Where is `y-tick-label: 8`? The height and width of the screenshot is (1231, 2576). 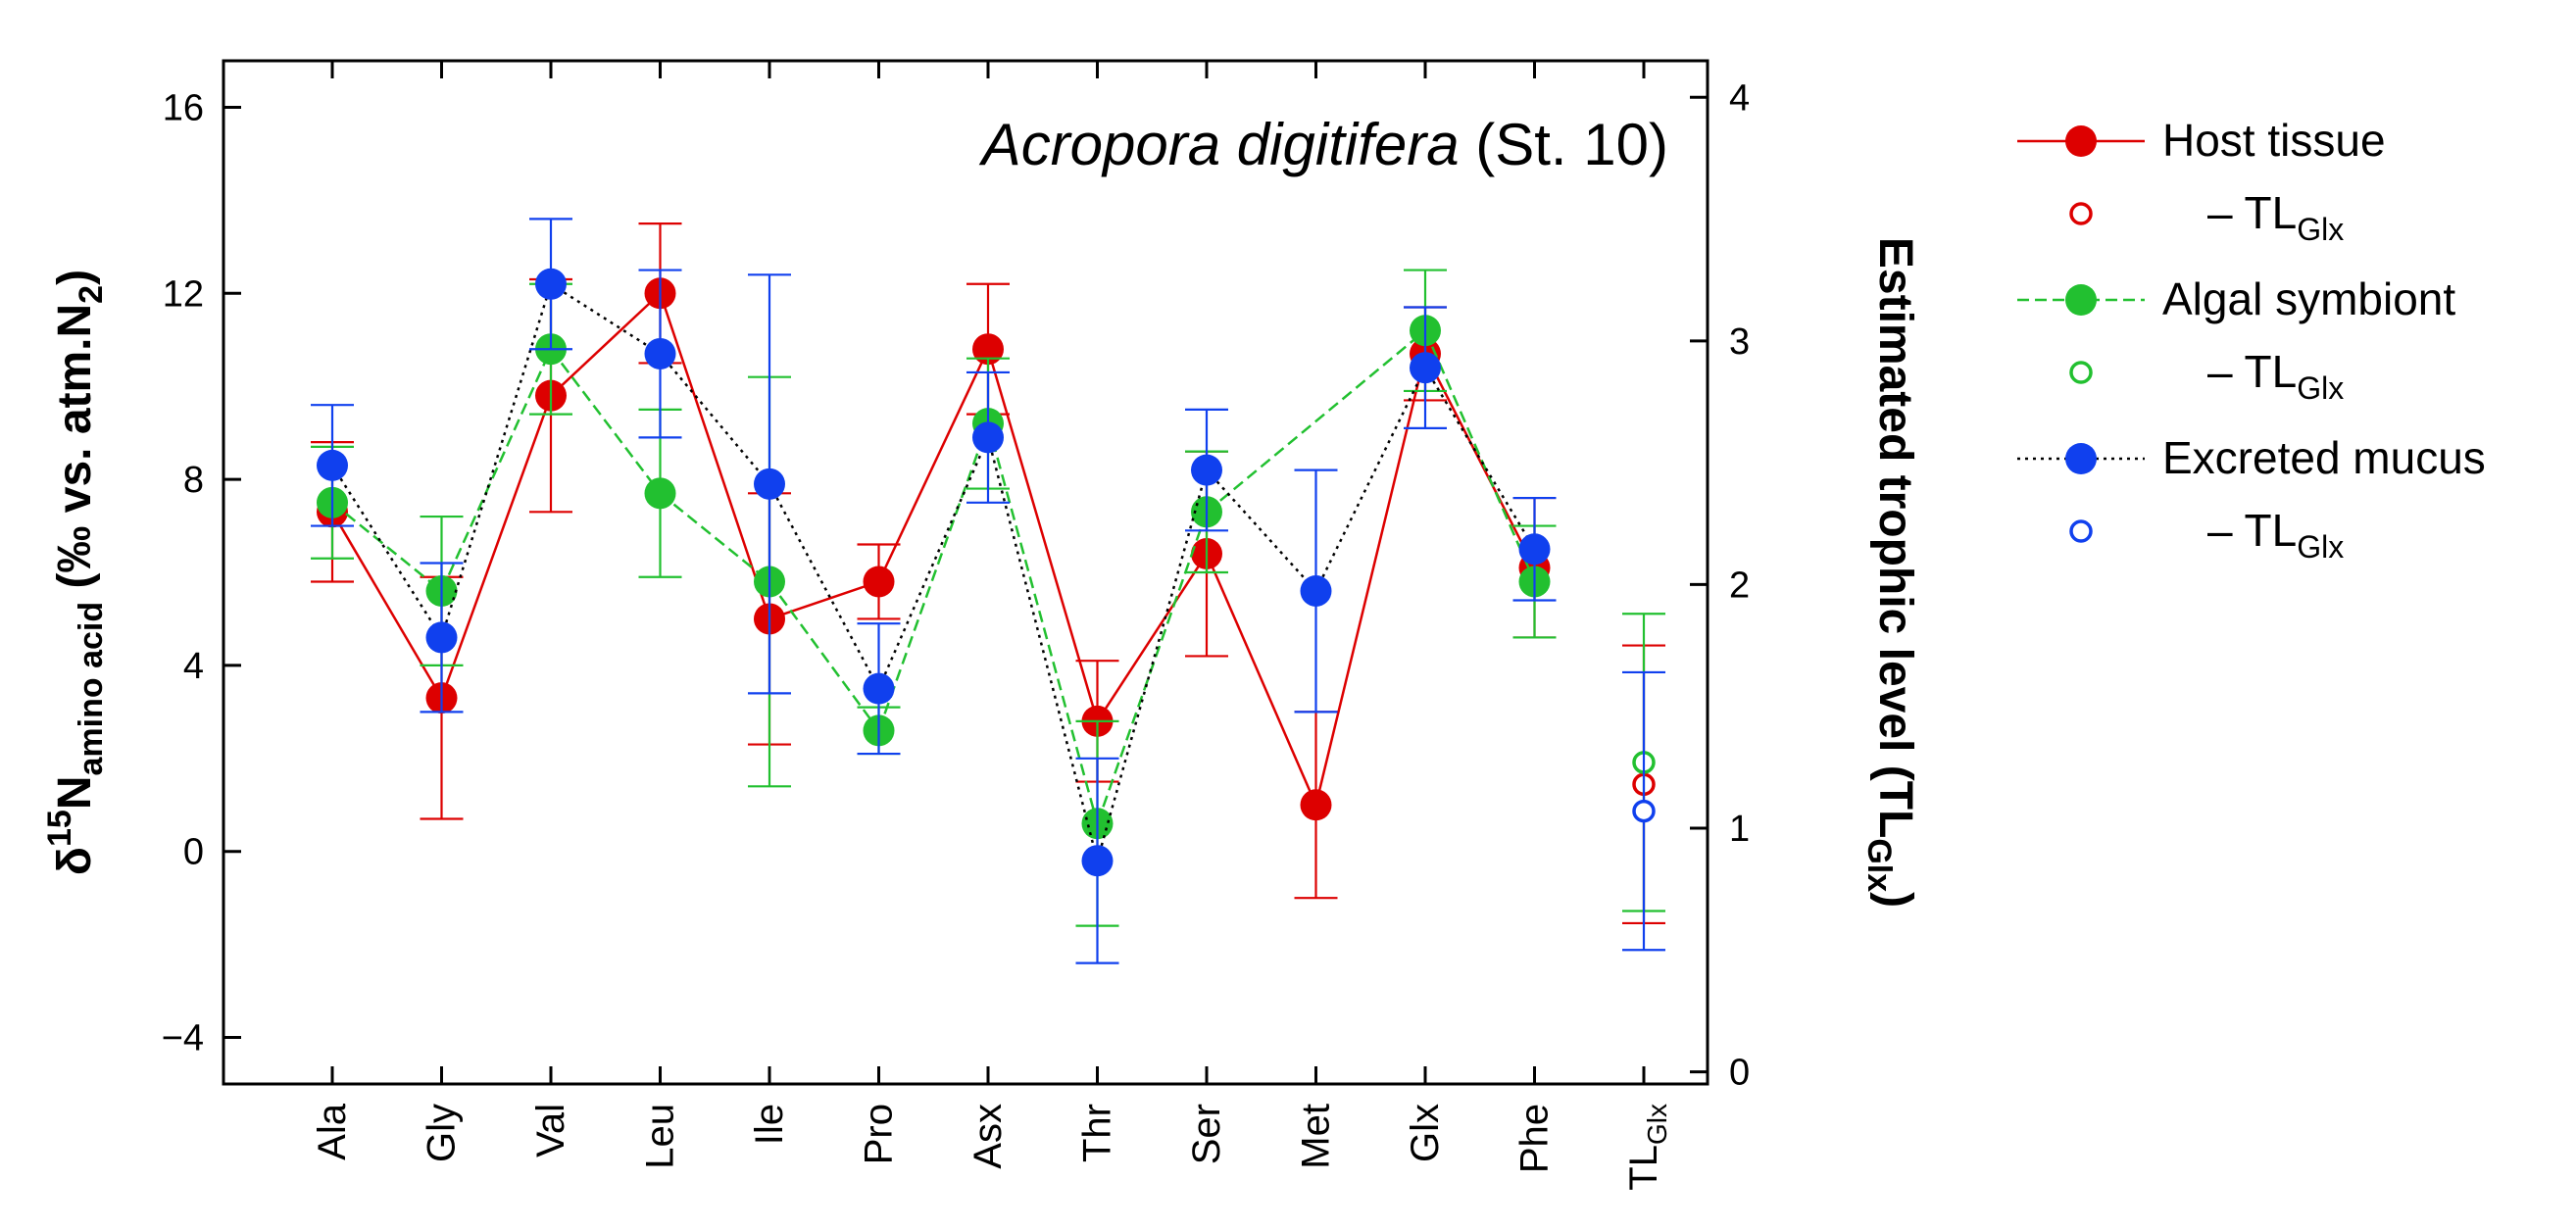 y-tick-label: 8 is located at coordinates (193, 481).